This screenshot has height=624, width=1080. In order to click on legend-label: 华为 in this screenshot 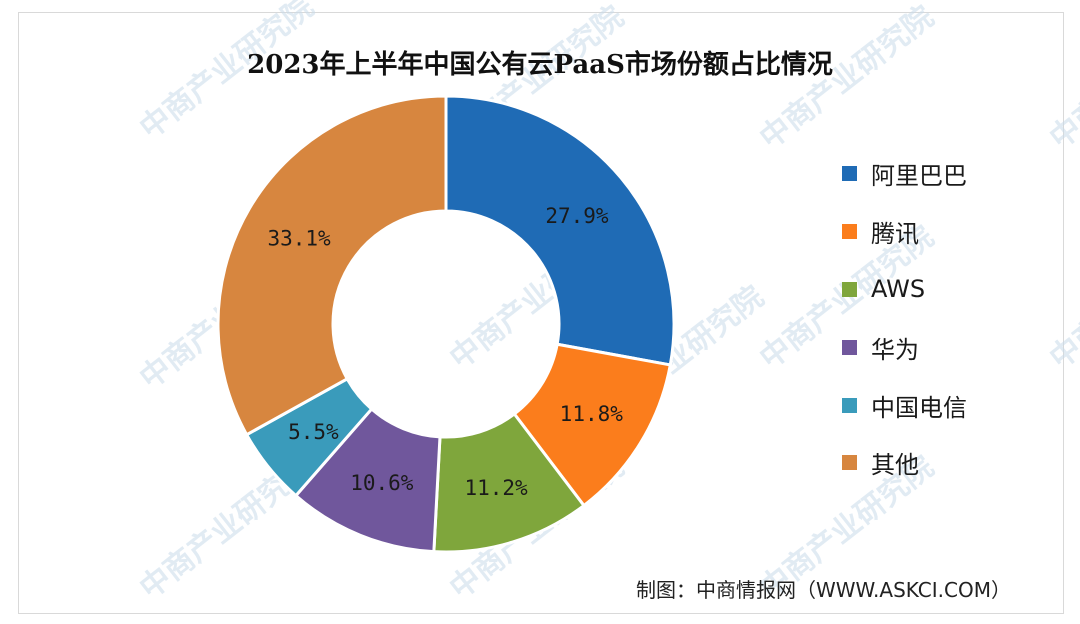, I will do `click(895, 349)`.